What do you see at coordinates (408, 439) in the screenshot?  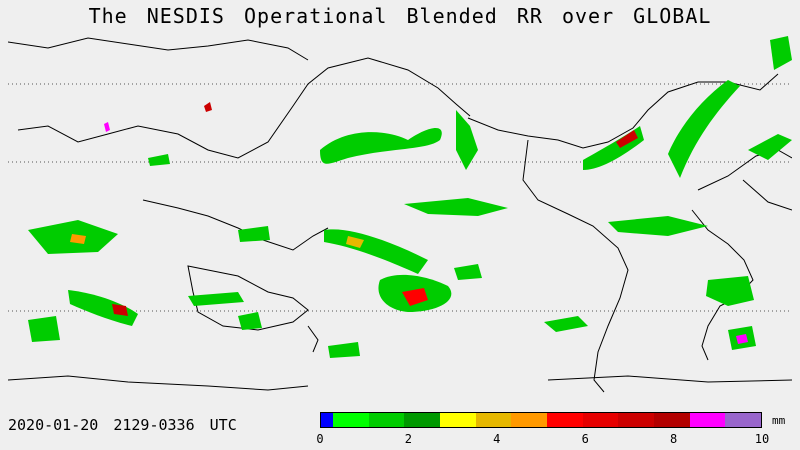 I see `colorbar-tick-label: 2` at bounding box center [408, 439].